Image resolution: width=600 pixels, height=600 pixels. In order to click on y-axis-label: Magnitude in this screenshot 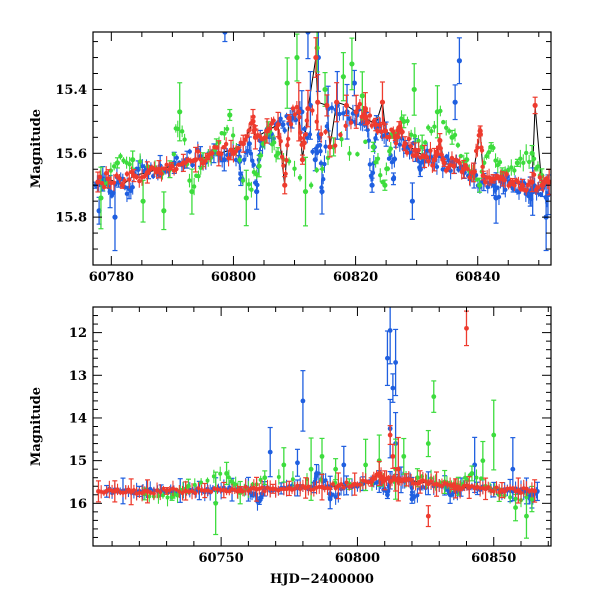, I will do `click(36, 426)`.